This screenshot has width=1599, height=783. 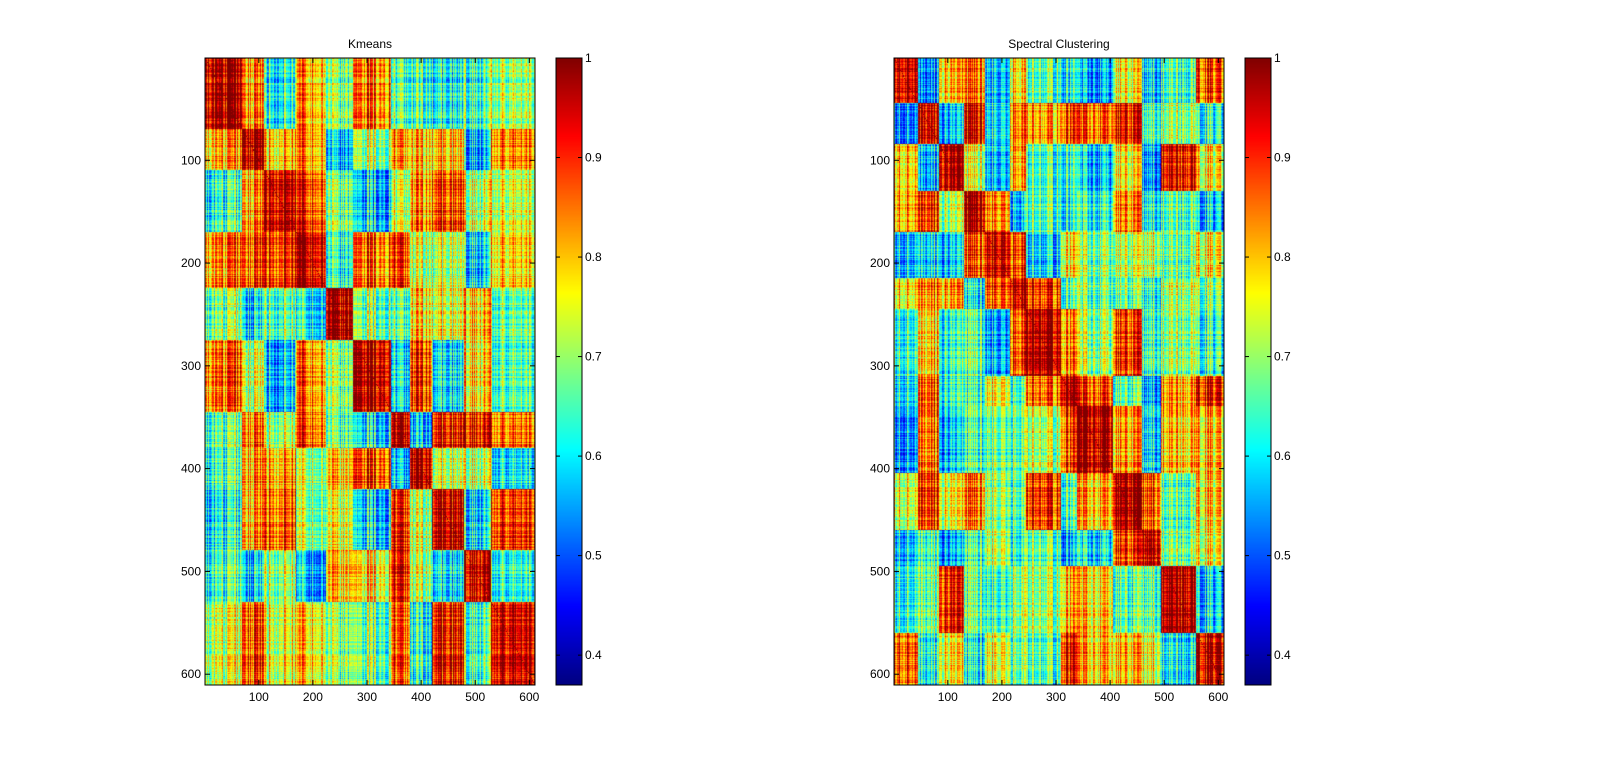 I want to click on spectral-colorbar, so click(x=1258, y=371).